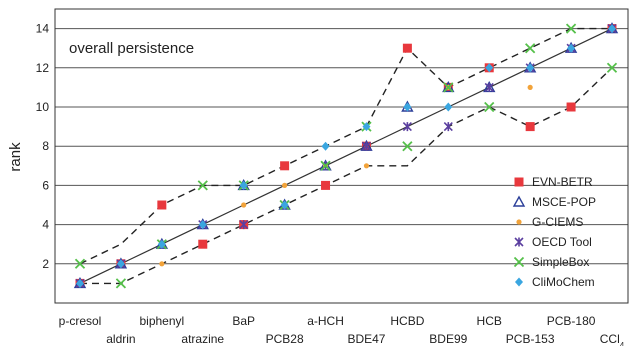 The width and height of the screenshot is (634, 346). What do you see at coordinates (557, 222) in the screenshot?
I see `legend-label-2: G-CIEMS` at bounding box center [557, 222].